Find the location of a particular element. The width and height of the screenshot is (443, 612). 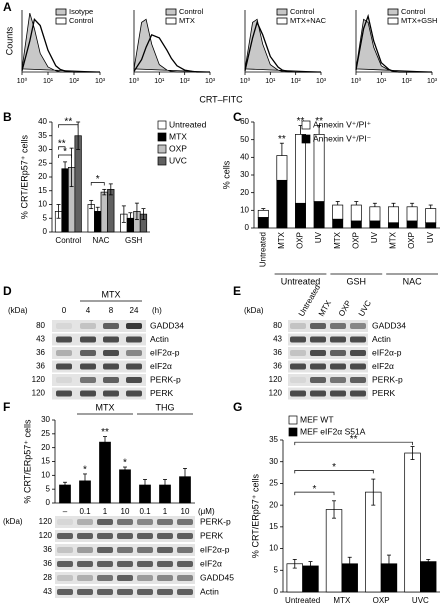

legend-label: Annexin V⁺/PI⁺ is located at coordinates (342, 124).